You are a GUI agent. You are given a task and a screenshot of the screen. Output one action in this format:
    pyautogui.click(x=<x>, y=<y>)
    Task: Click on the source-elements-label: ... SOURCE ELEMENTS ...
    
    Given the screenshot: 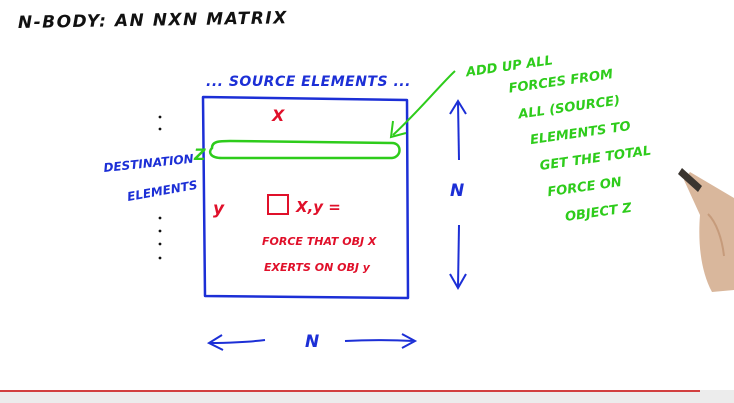 What is the action you would take?
    pyautogui.click(x=308, y=82)
    